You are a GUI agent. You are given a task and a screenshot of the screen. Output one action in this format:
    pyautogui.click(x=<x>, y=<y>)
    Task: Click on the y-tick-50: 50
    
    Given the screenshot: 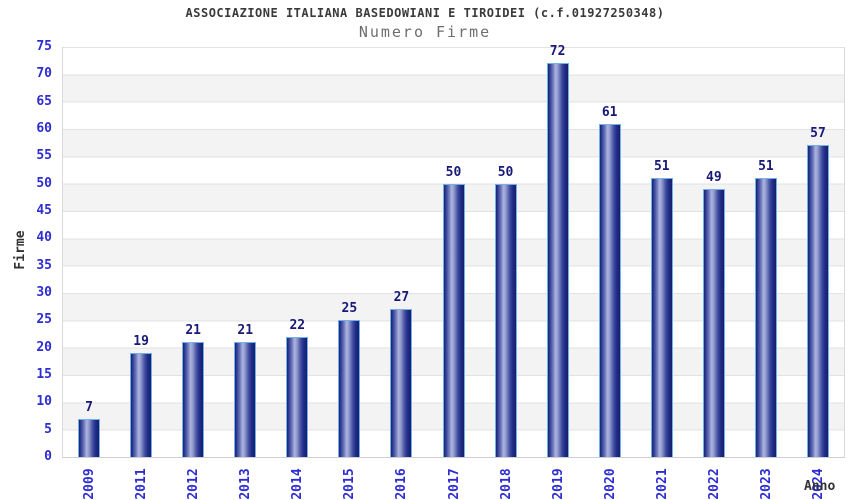 What is the action you would take?
    pyautogui.click(x=44, y=183)
    